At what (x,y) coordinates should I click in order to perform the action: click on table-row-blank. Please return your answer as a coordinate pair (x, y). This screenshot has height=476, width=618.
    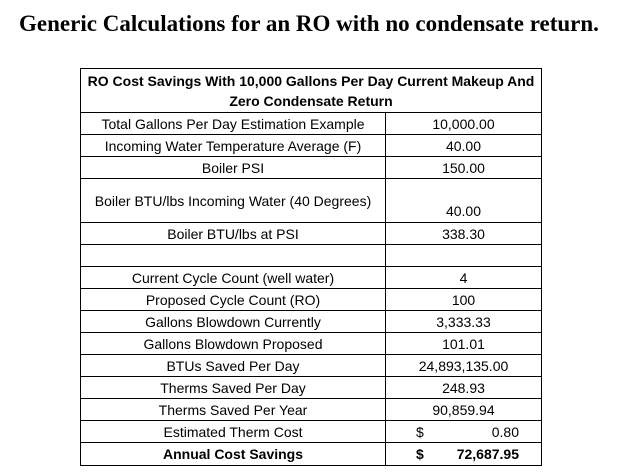
    Looking at the image, I should click on (311, 256).